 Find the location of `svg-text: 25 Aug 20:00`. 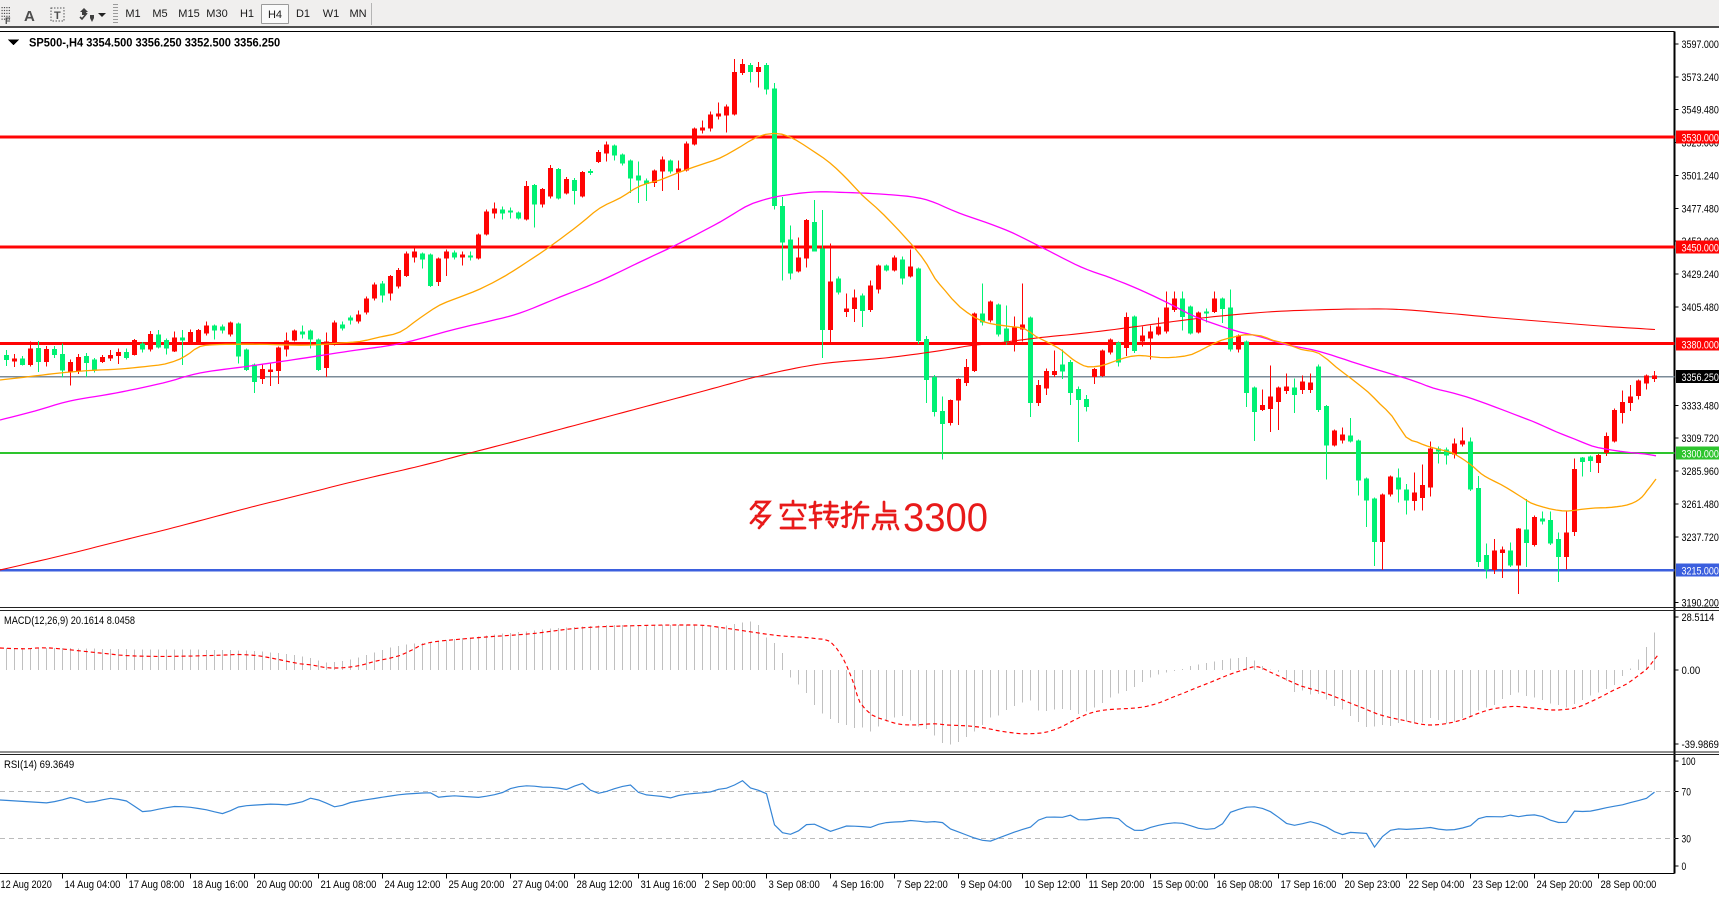

svg-text: 25 Aug 20:00 is located at coordinates (477, 885).